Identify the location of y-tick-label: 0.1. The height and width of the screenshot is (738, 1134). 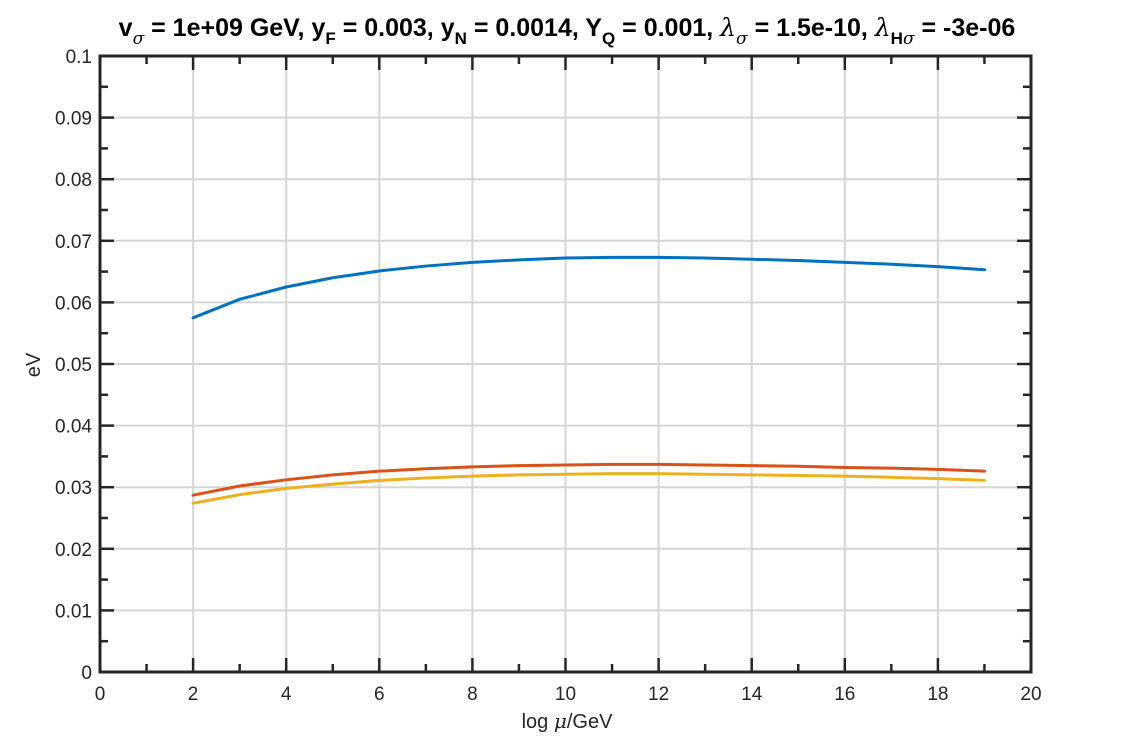
(79, 57).